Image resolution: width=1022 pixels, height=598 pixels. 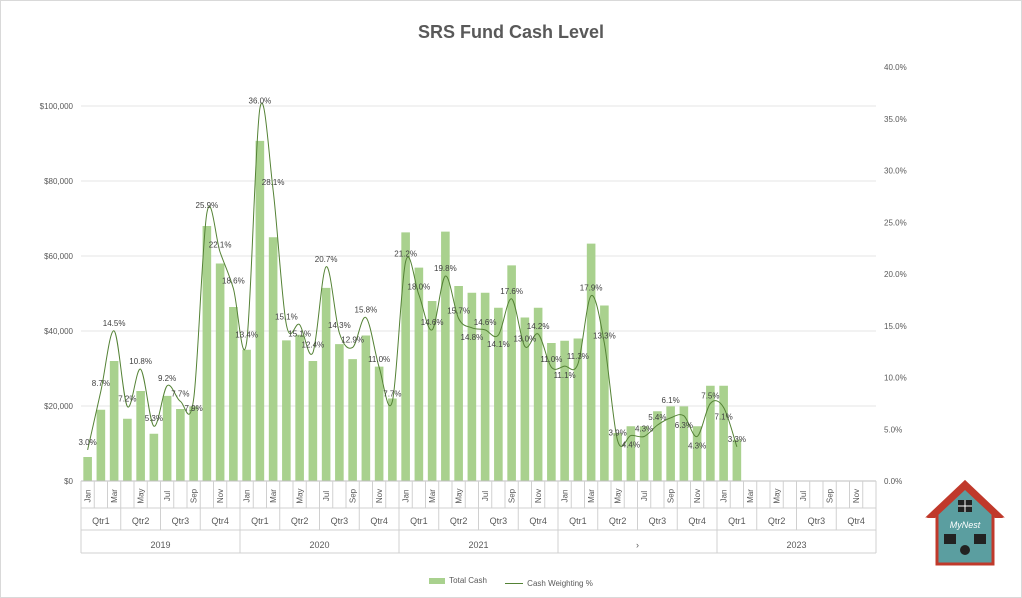 What do you see at coordinates (58, 256) in the screenshot?
I see `left-axis-tick-label: $60,000` at bounding box center [58, 256].